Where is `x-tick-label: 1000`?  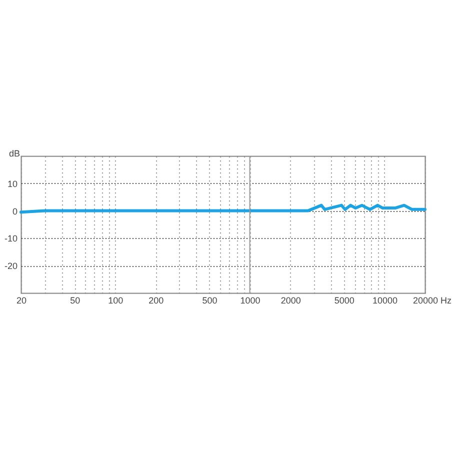
x-tick-label: 1000 is located at coordinates (250, 301).